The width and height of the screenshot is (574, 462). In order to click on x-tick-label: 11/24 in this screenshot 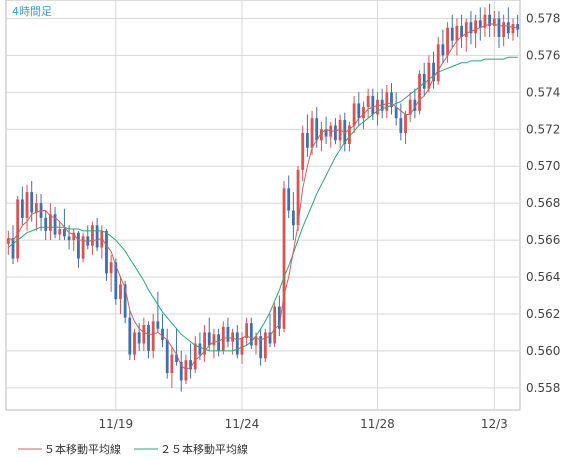, I will do `click(242, 424)`.